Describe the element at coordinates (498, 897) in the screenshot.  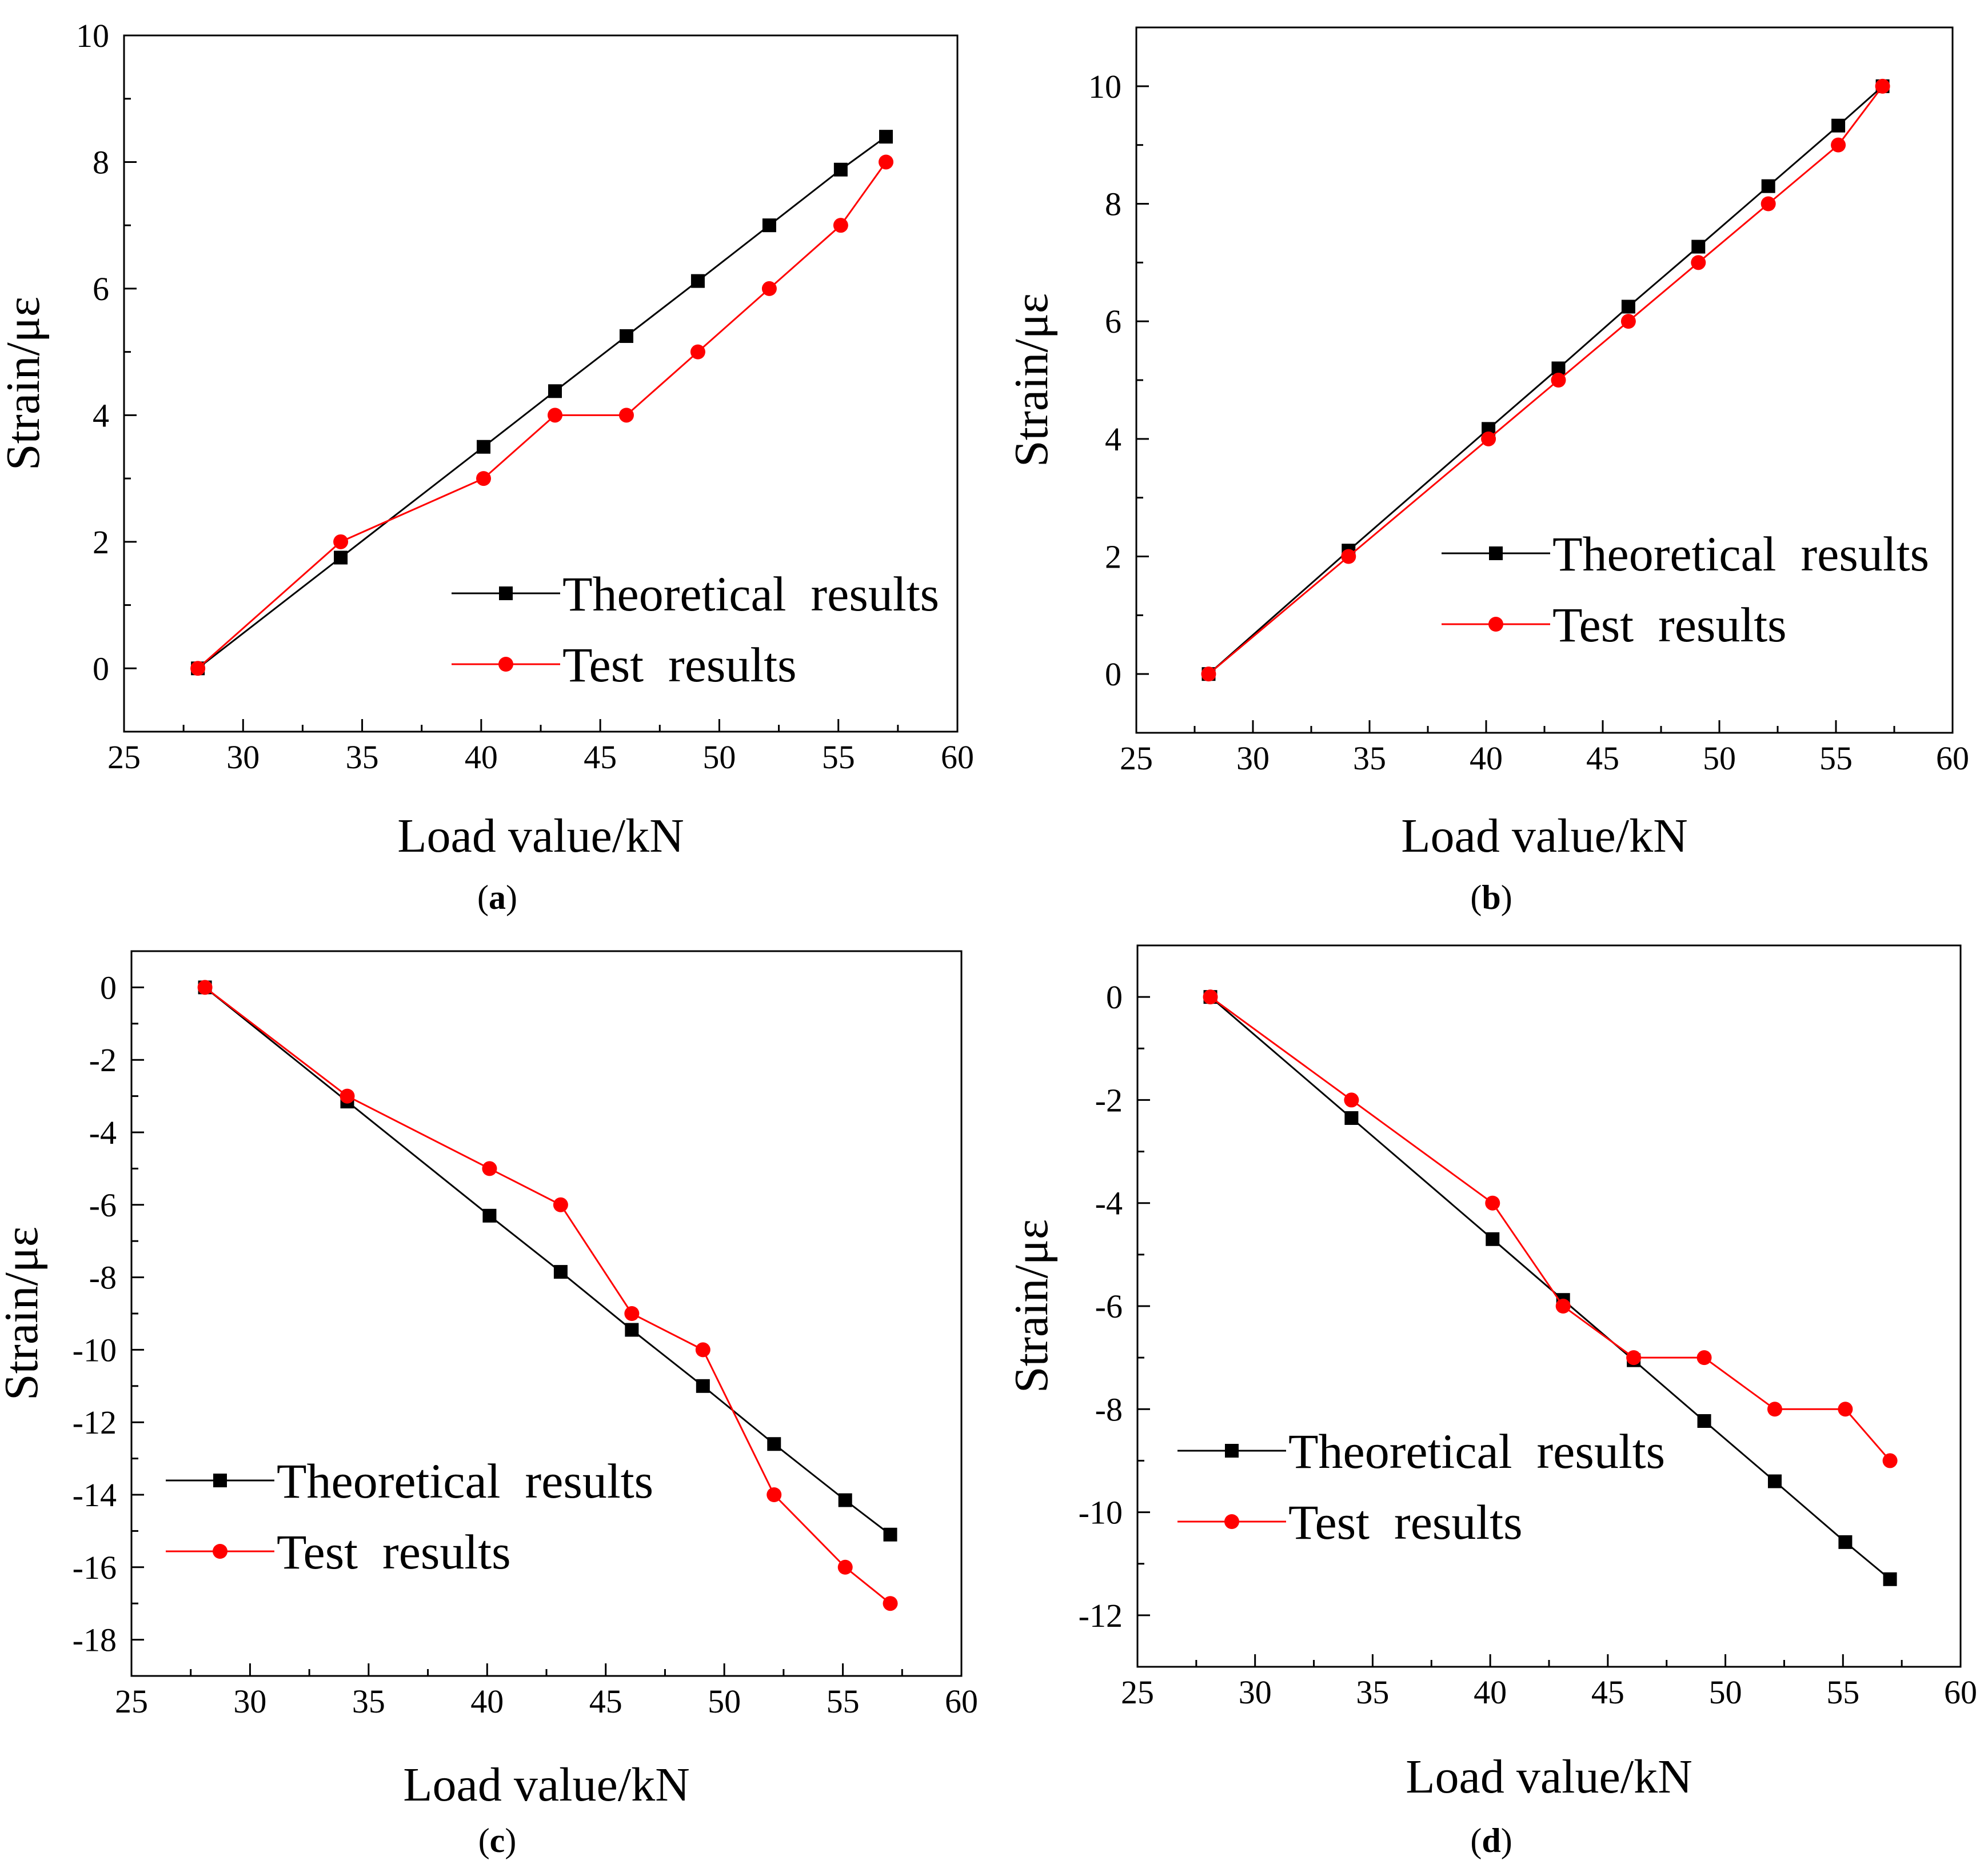
I see `panel-caption-letter: a` at that location.